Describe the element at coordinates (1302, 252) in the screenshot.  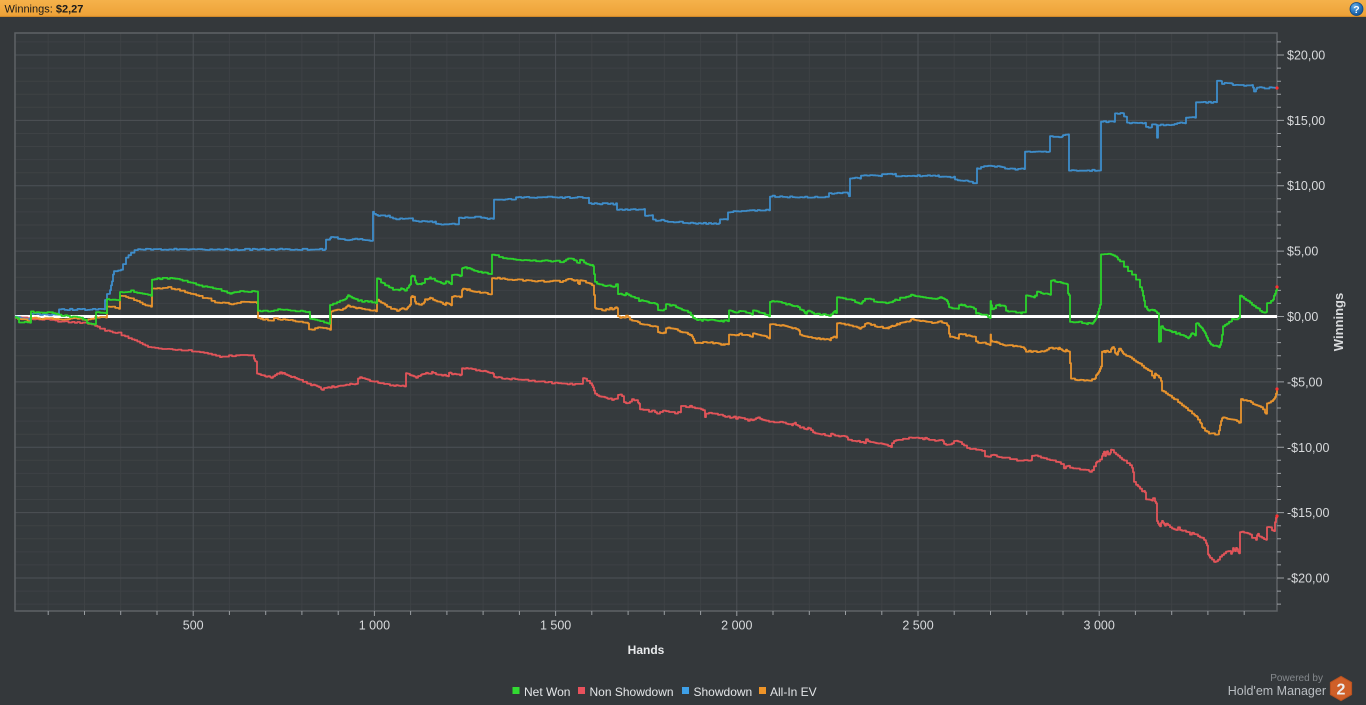
I see `svg-text: $5,00` at that location.